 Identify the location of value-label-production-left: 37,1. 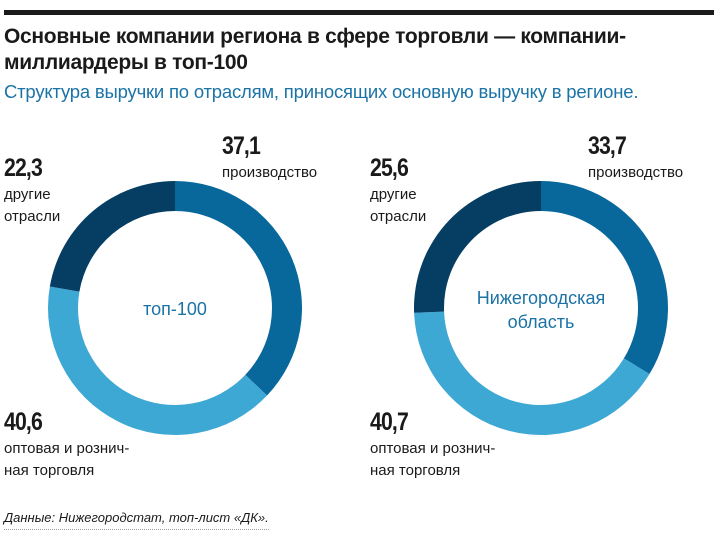
(241, 146).